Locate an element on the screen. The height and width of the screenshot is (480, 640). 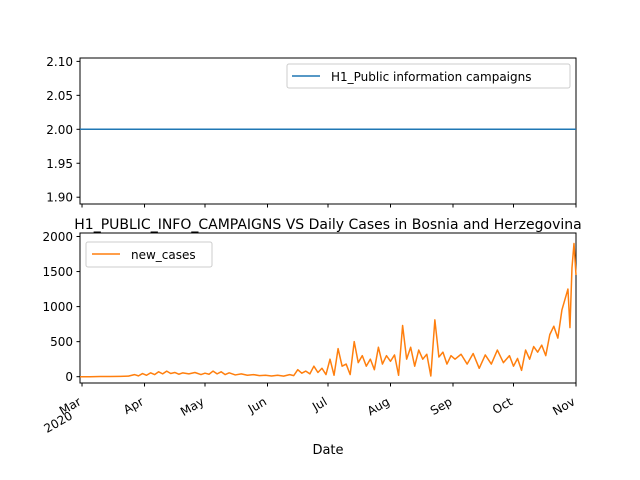
top-y-tick-label: 1.95 is located at coordinates (59, 164).